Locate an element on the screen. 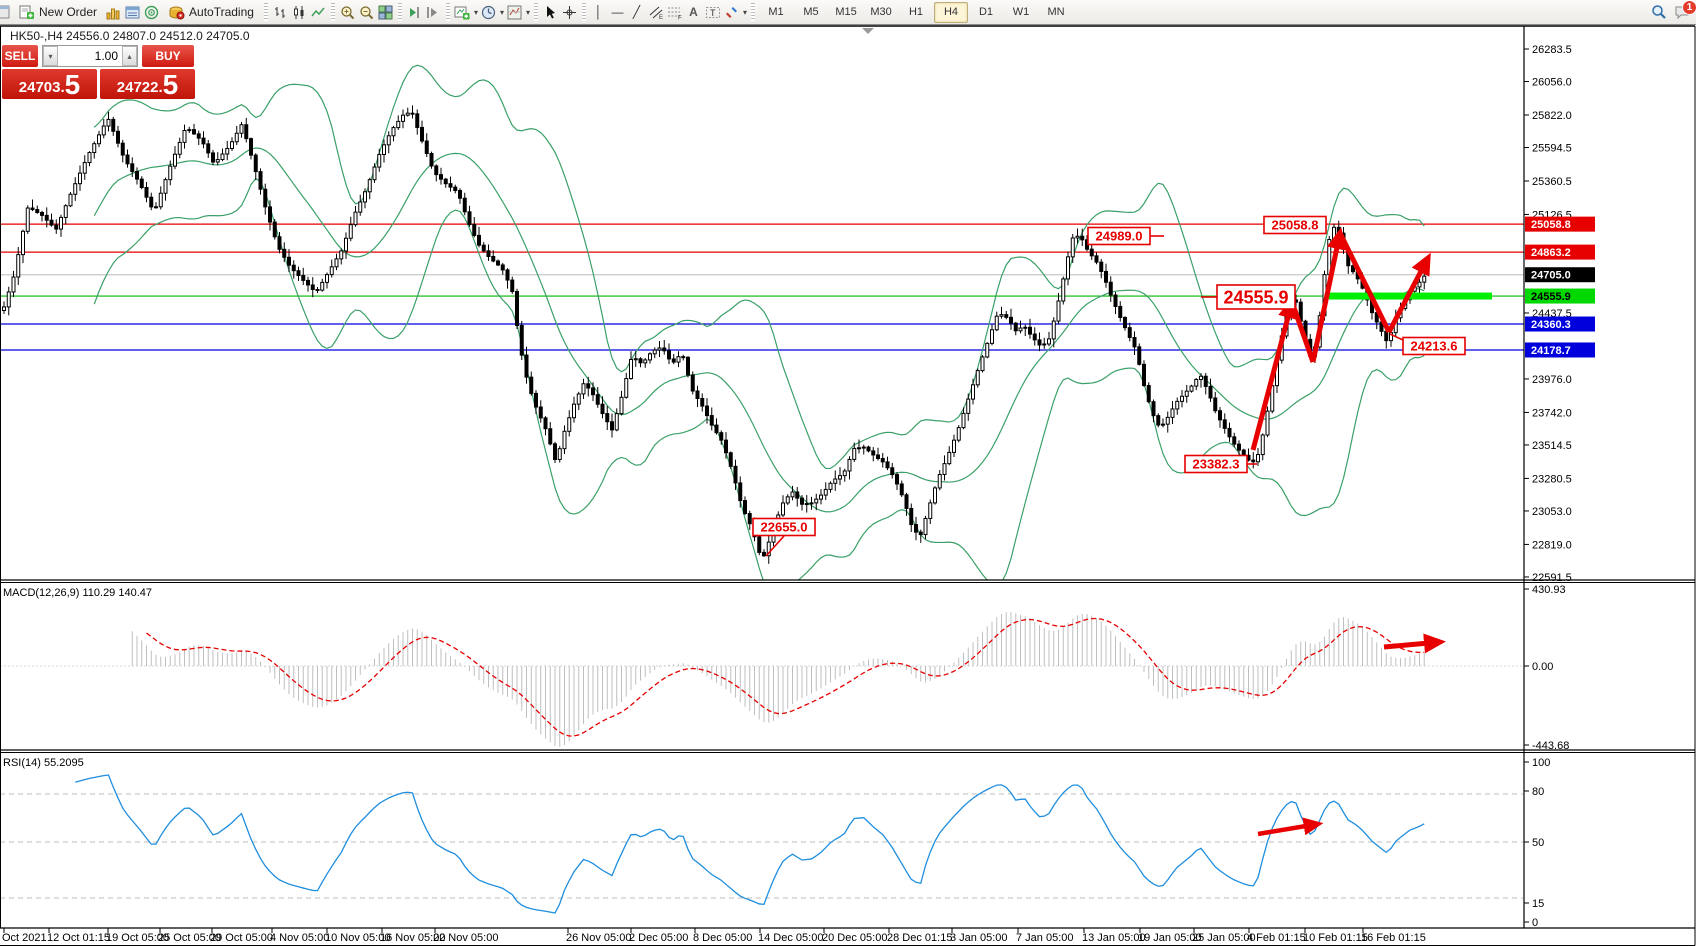 The image size is (1696, 946). price-callout-25058.8: 25058.8 is located at coordinates (1295, 225).